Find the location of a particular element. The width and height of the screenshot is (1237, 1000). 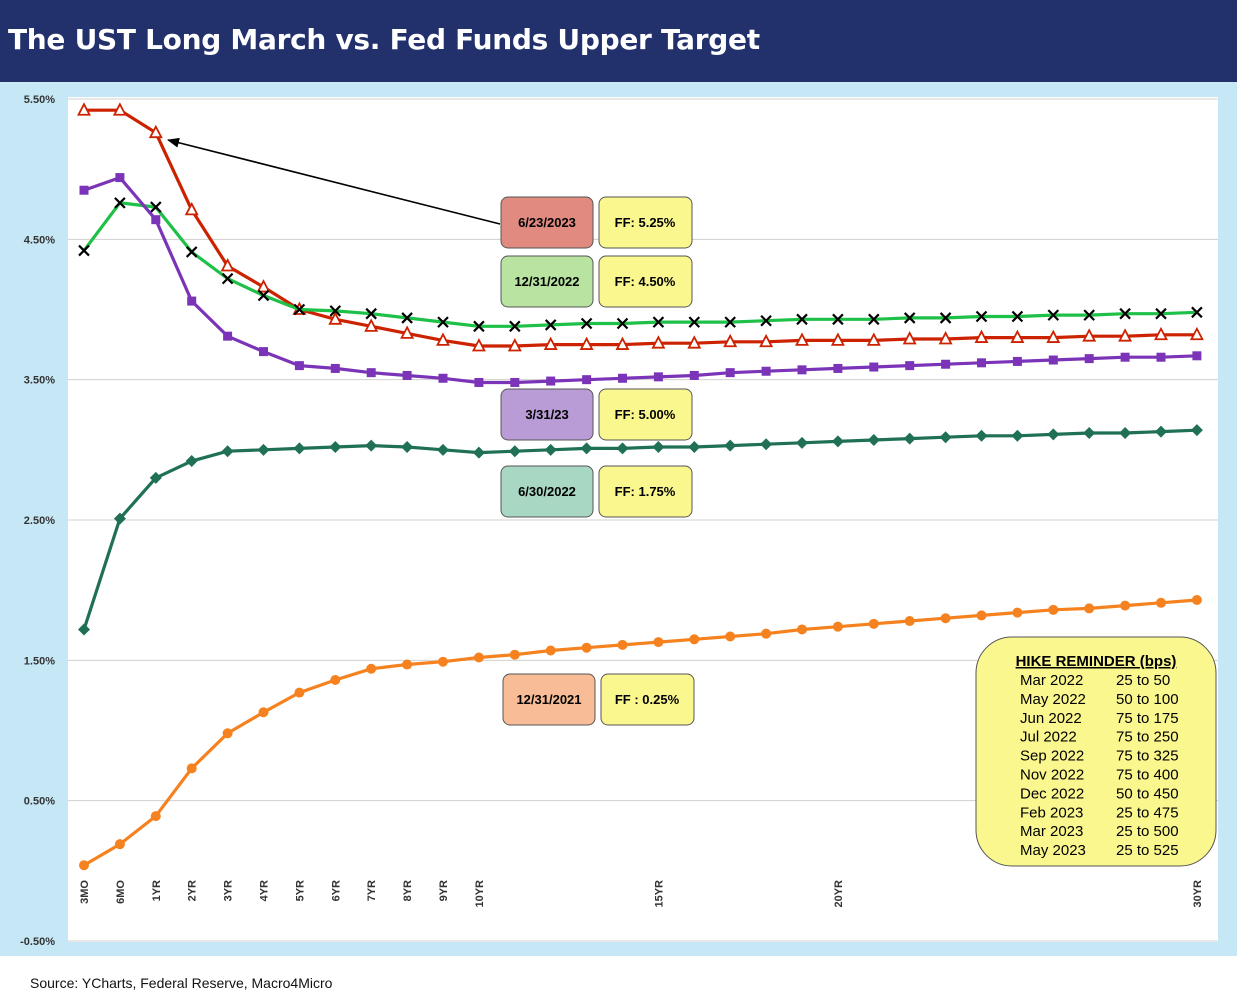

x-tick-label: 8YR is located at coordinates (408, 890).